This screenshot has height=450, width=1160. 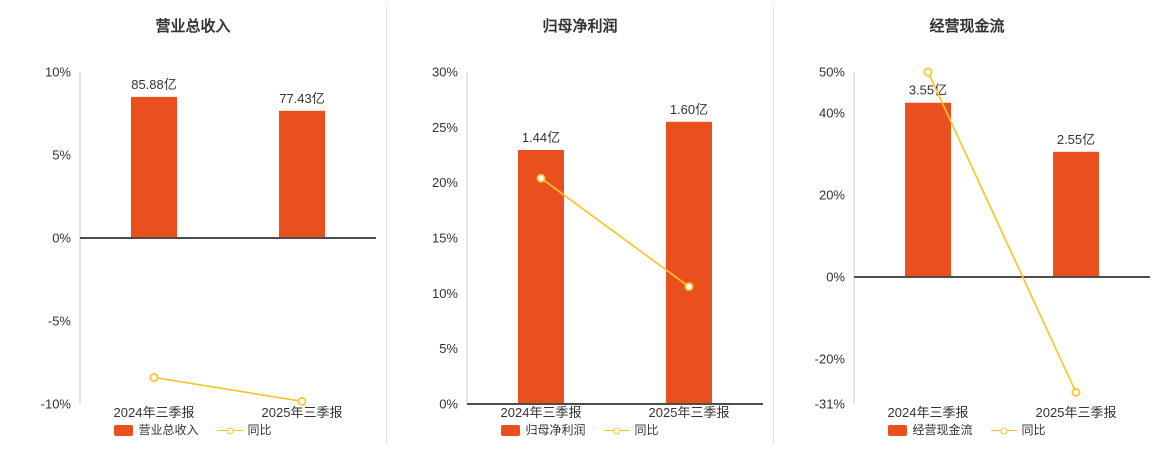 I want to click on y-tick-label: -5%, so click(x=60, y=321).